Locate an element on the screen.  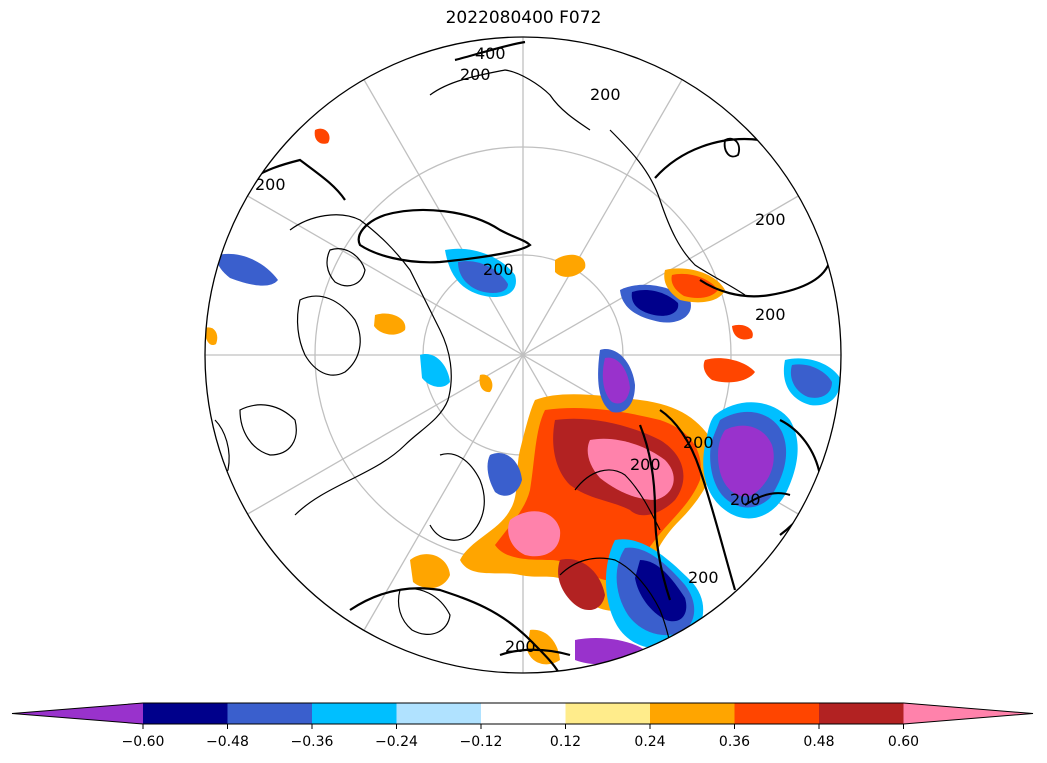
contour-200-trough is located at coordinates (698, 500).